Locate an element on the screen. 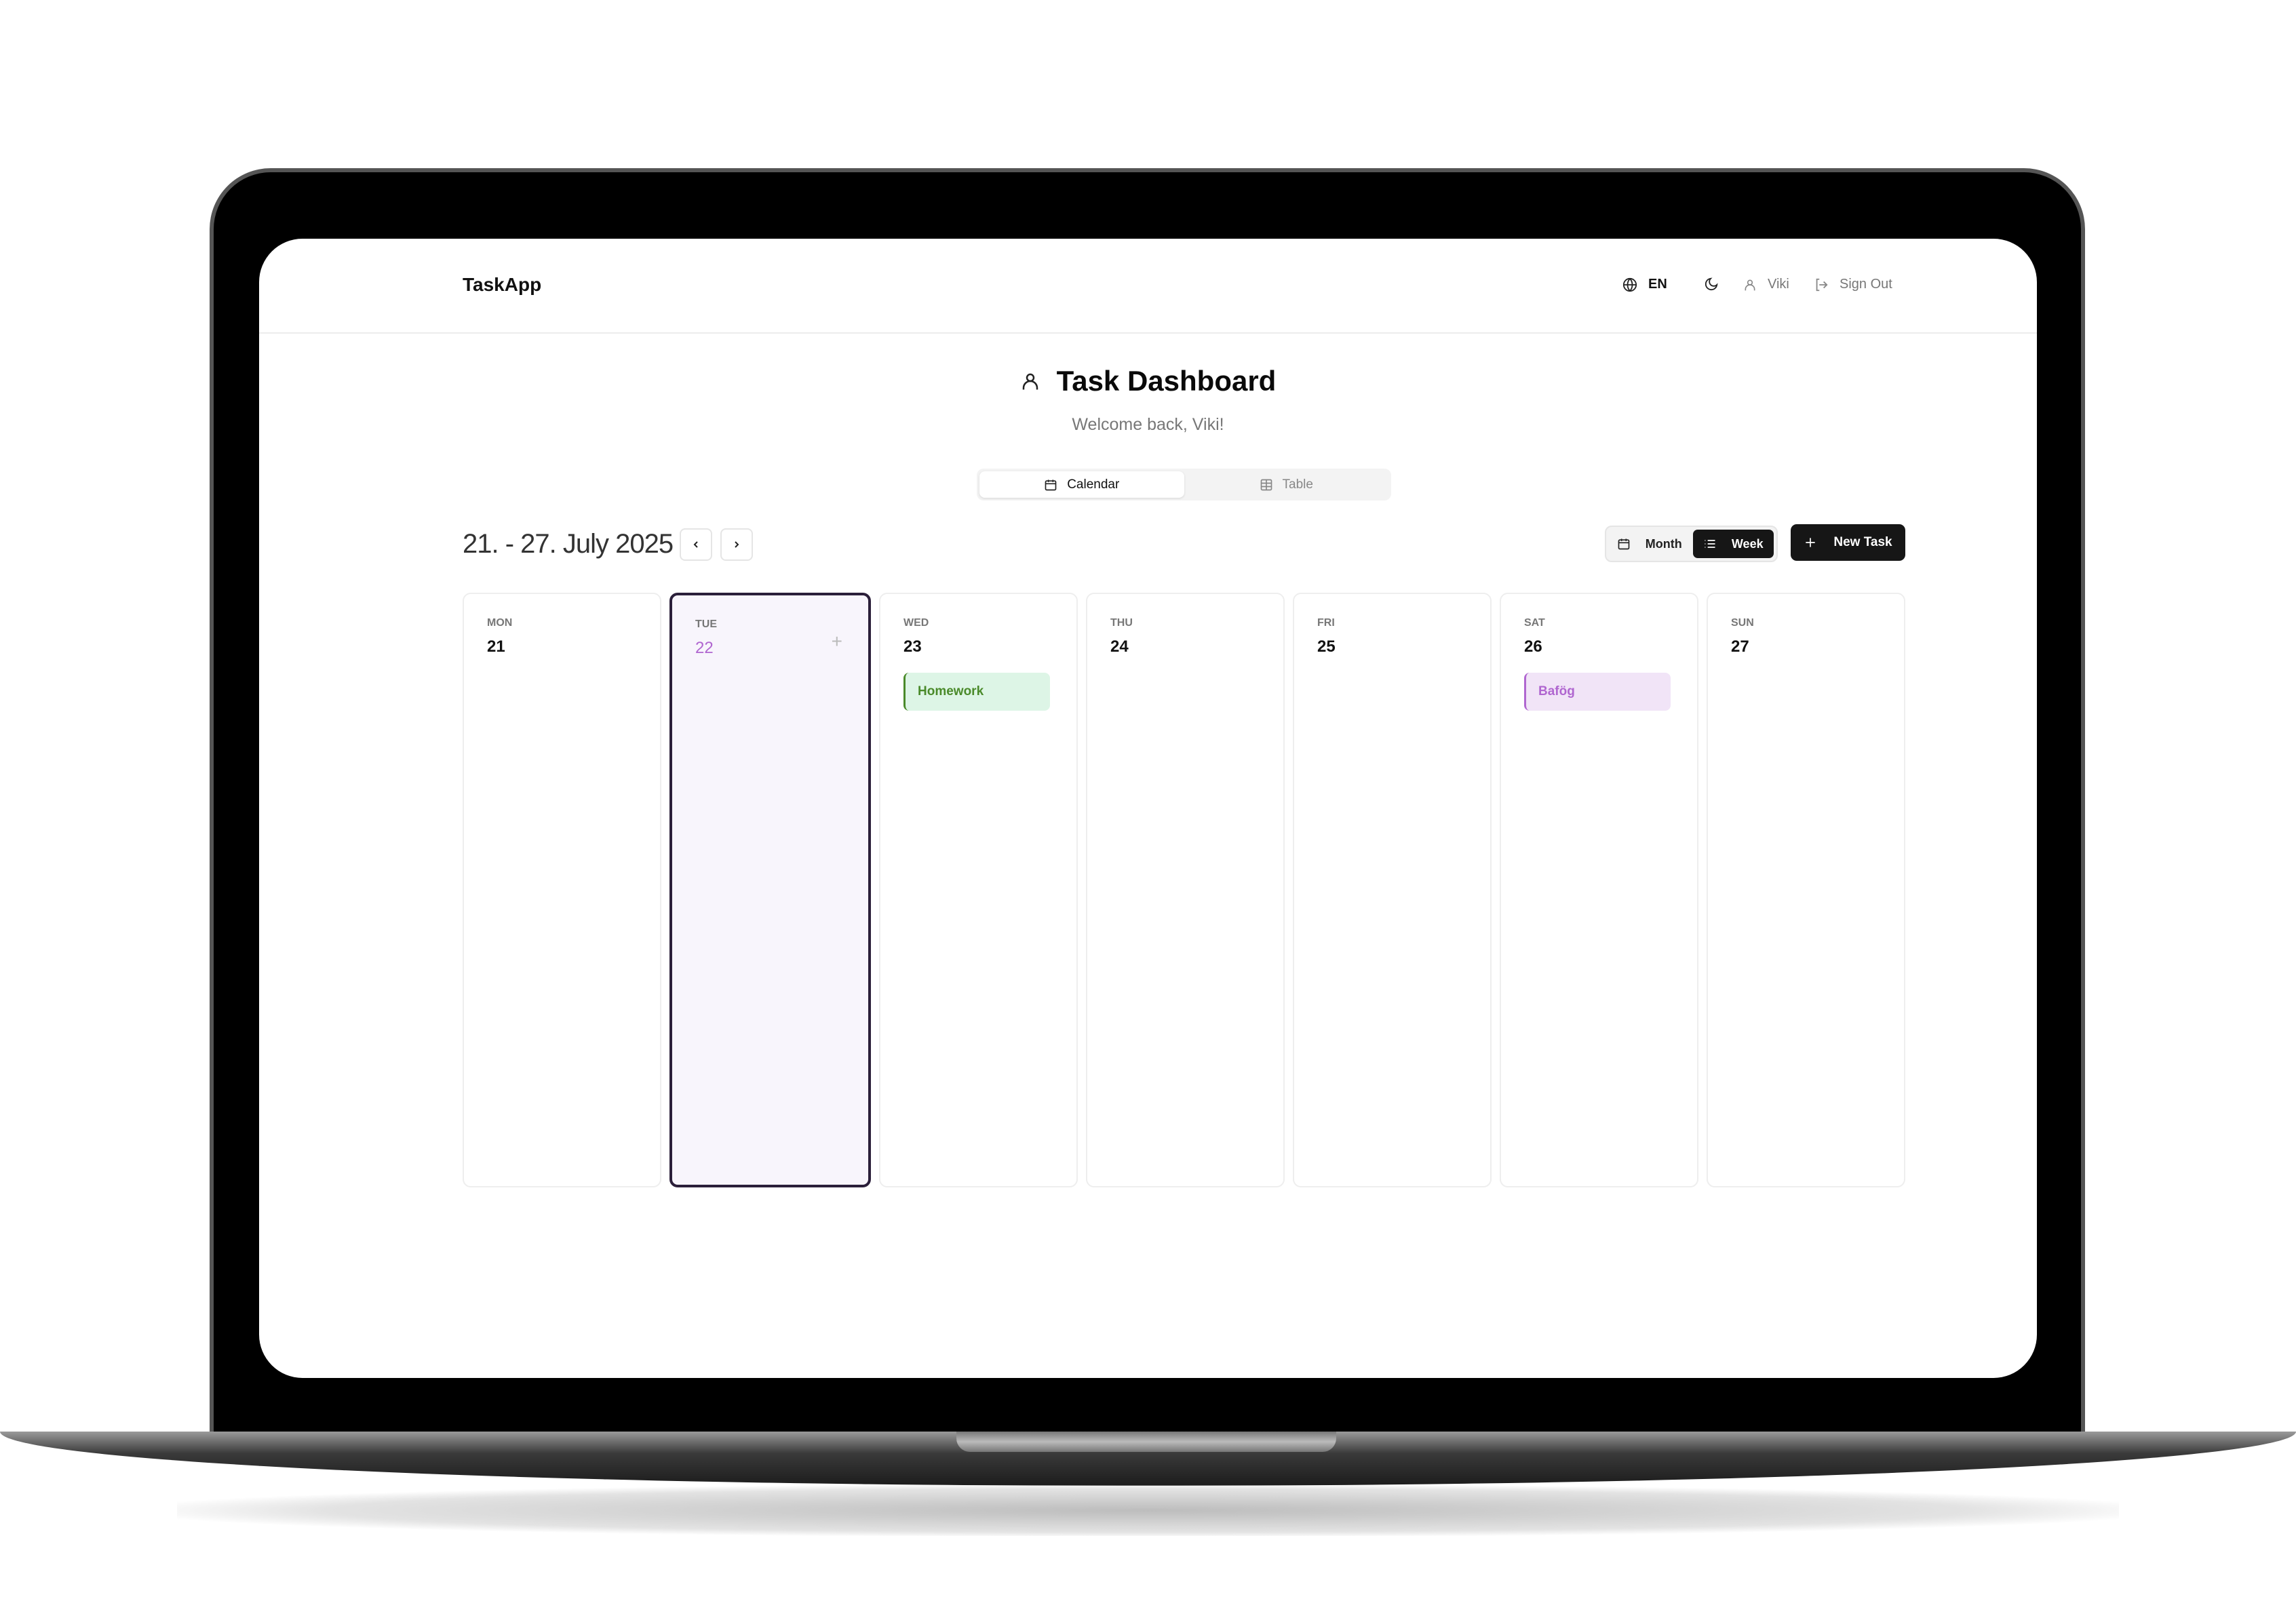 The width and height of the screenshot is (2296, 1616). sign-out-label: Sign Out is located at coordinates (1866, 284).